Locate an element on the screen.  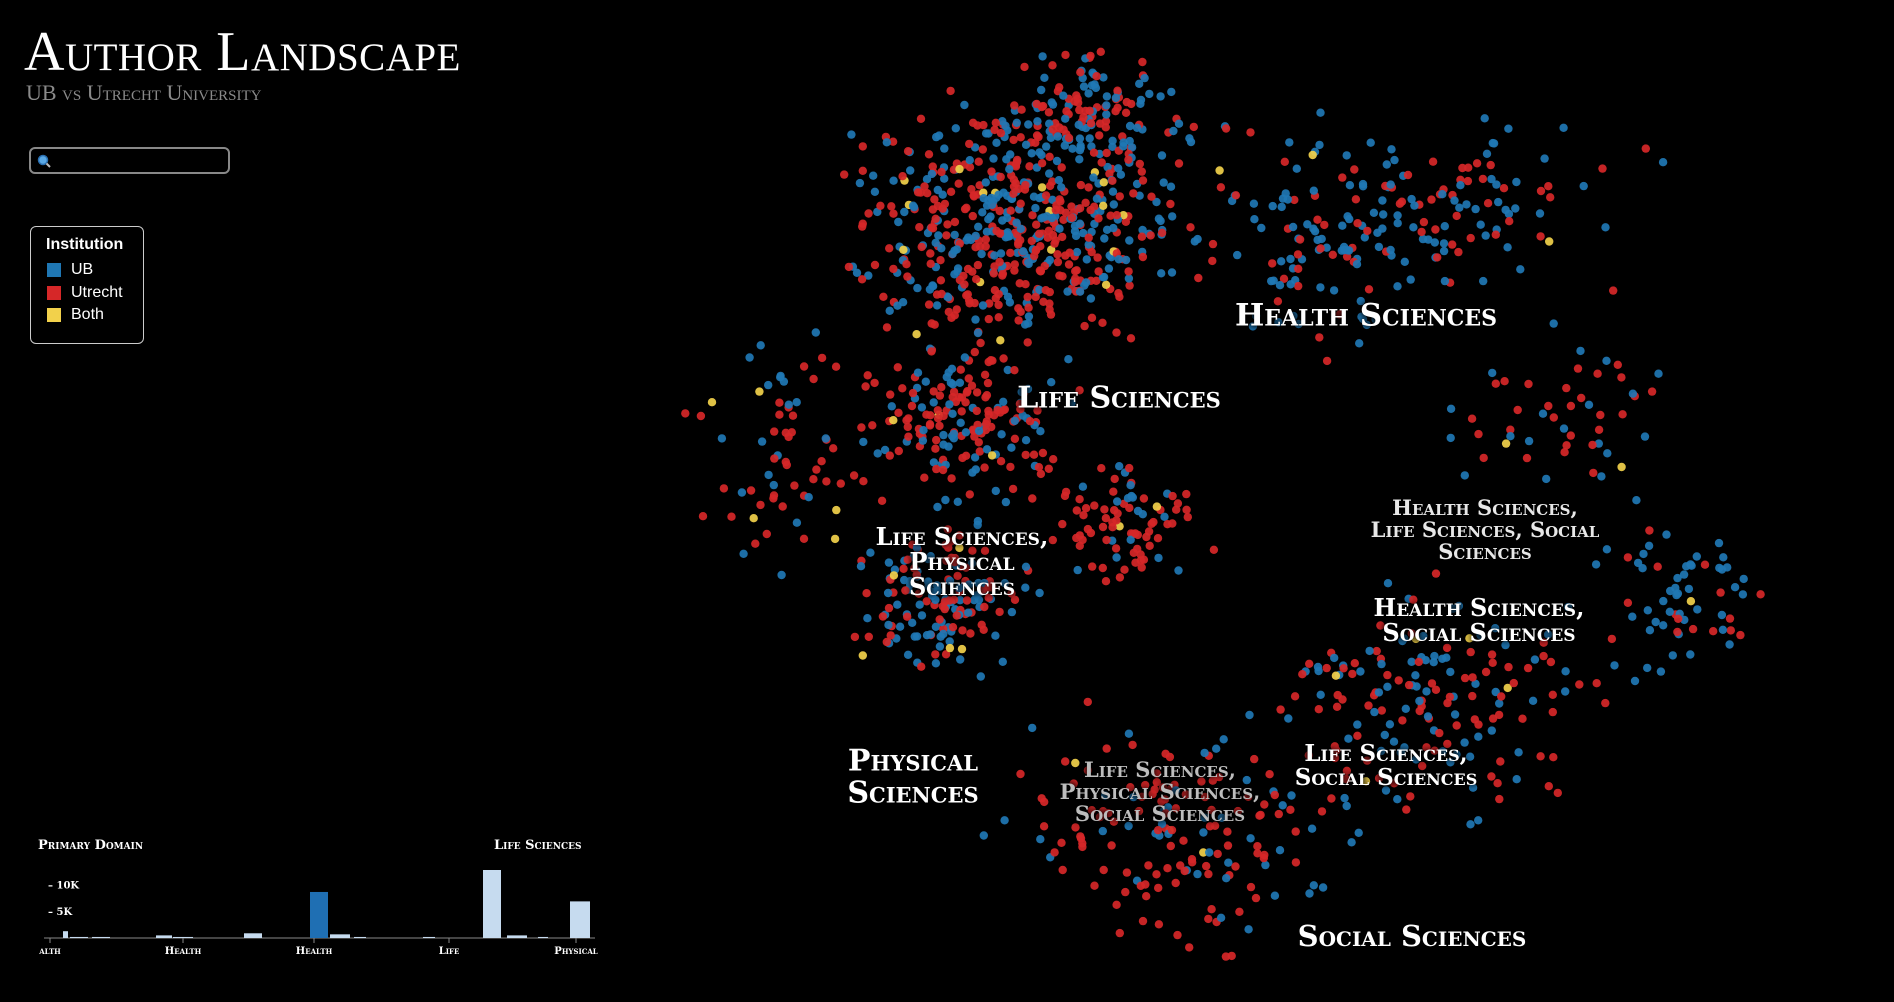
domain-bar is located at coordinates (517, 936).